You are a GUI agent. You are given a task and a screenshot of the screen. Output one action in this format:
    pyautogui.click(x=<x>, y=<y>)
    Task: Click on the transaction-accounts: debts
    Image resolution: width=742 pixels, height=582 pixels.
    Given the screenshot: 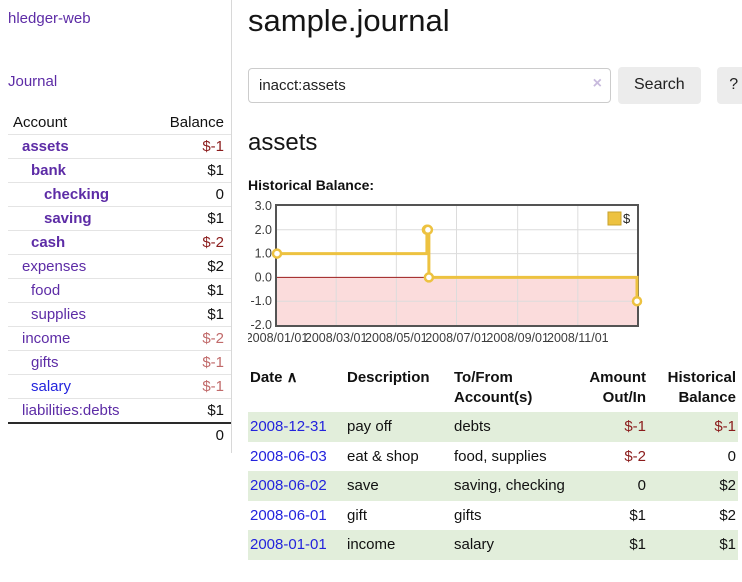 What is the action you would take?
    pyautogui.click(x=510, y=427)
    